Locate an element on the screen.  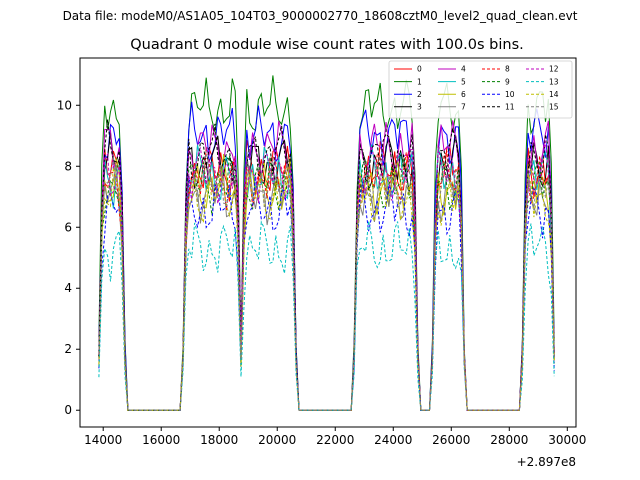
legend-label-7: 7 is located at coordinates (463, 107).